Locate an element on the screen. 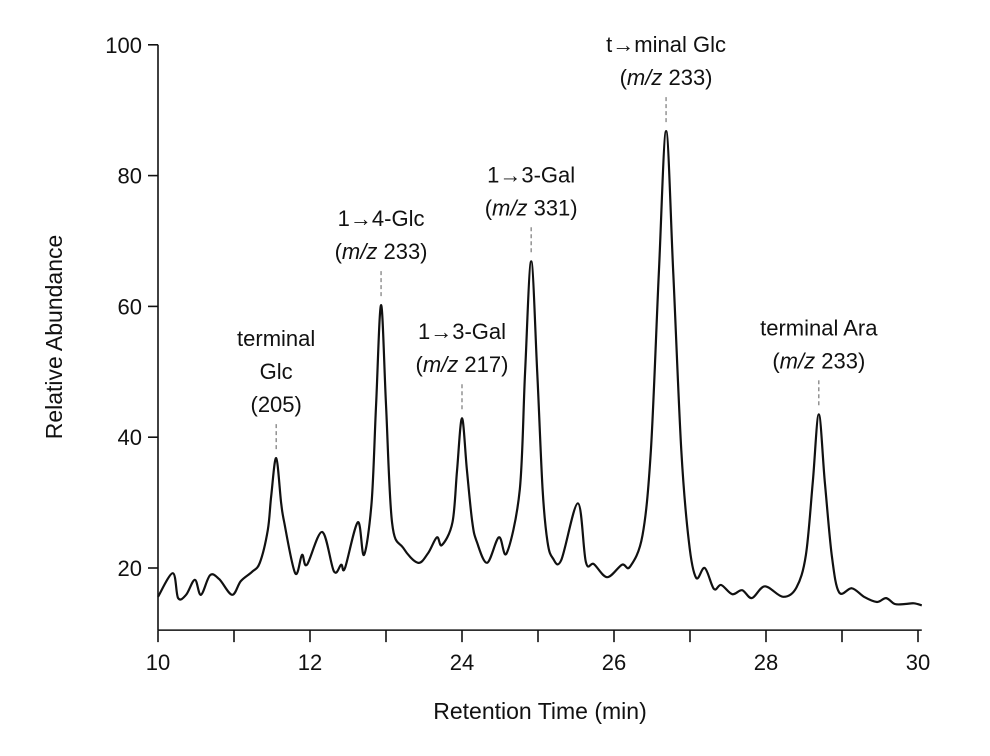 The height and width of the screenshot is (756, 990). peak-annotation: t→minal Glc (m/z 233) is located at coordinates (666, 79).